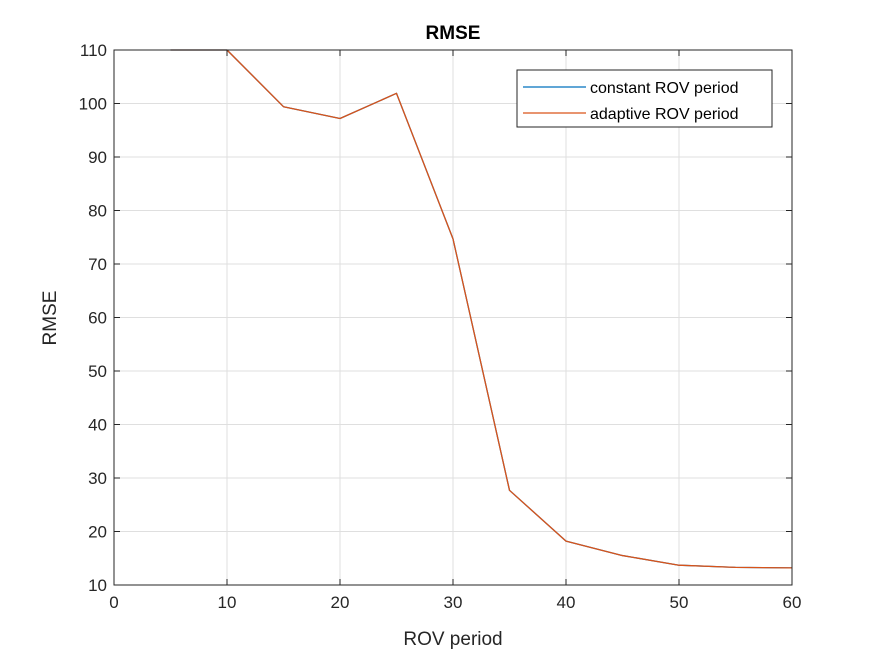 This screenshot has width=875, height=656. What do you see at coordinates (93, 50) in the screenshot?
I see `y-tick-label: 110` at bounding box center [93, 50].